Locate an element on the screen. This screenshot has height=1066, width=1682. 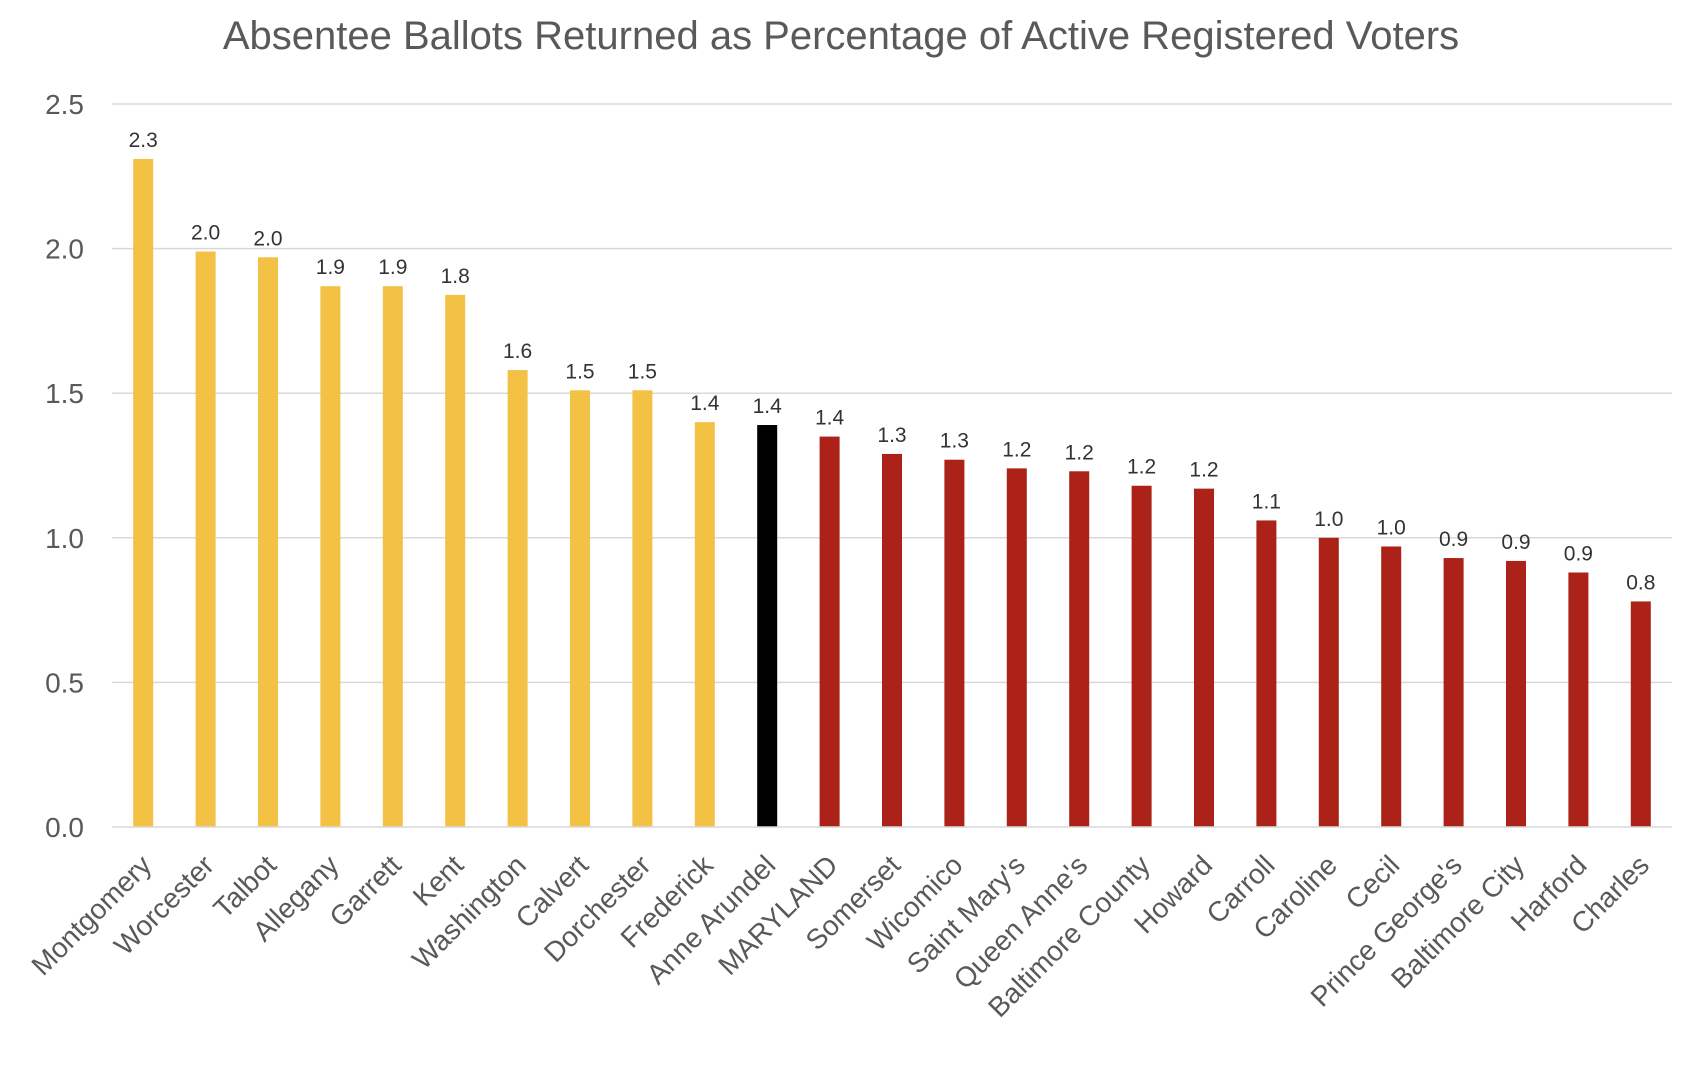
y-tick-label: 2.0 is located at coordinates (64, 249).